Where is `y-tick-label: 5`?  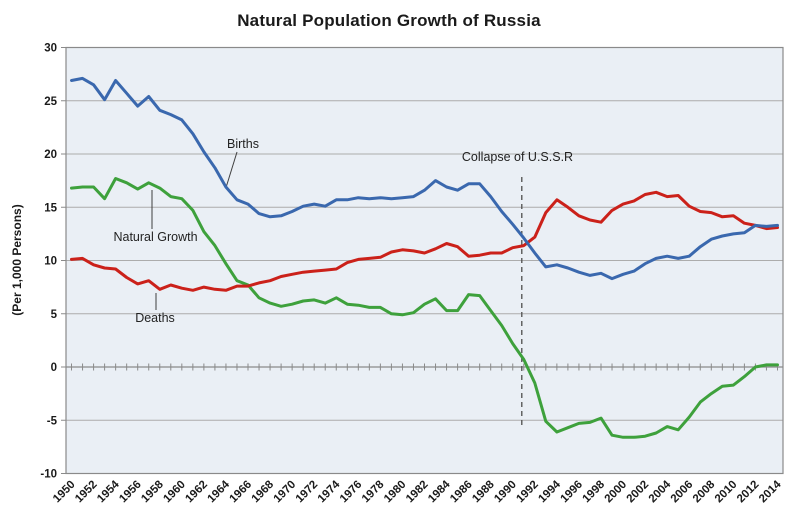 y-tick-label: 5 is located at coordinates (54, 315).